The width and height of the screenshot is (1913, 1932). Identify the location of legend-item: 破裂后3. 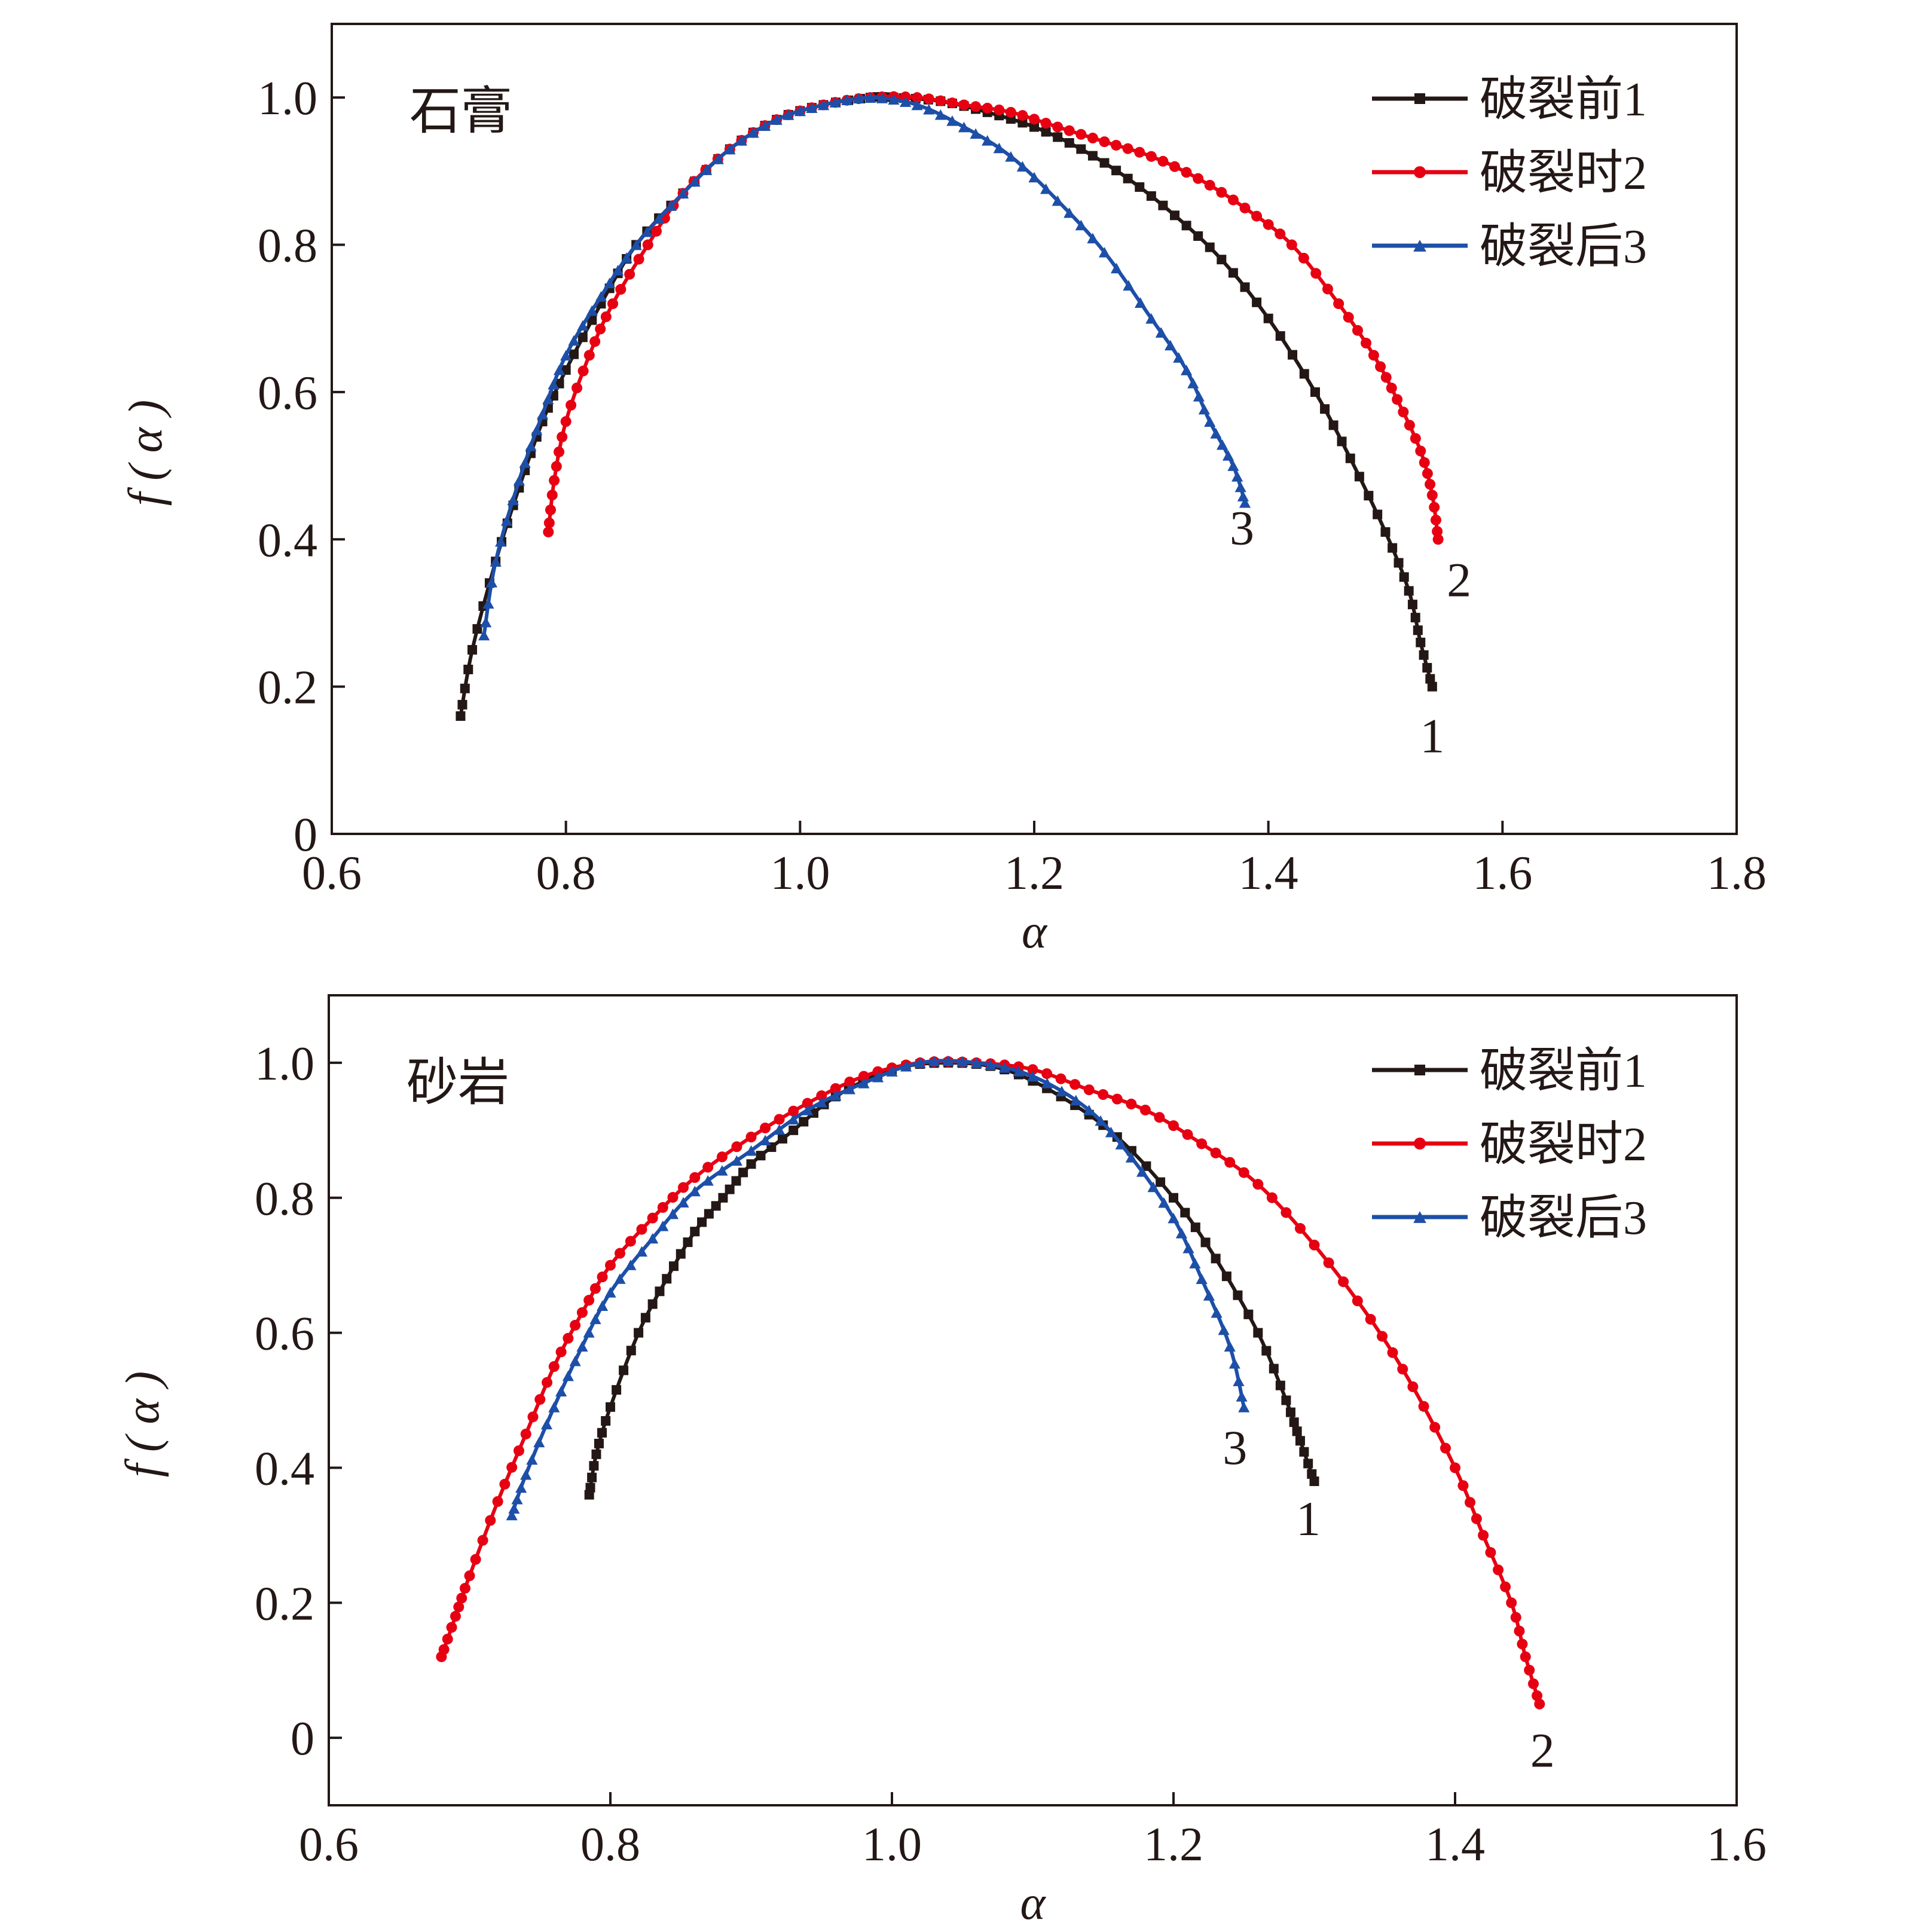
(1509, 1218).